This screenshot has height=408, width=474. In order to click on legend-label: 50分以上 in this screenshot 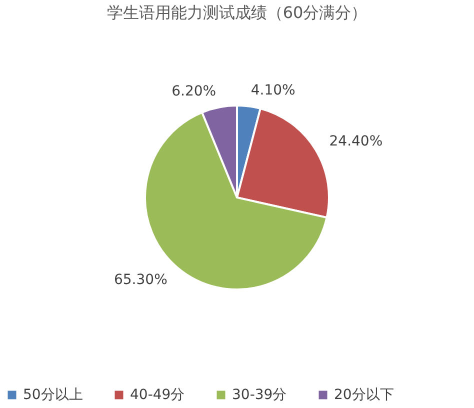, I will do `click(53, 395)`.